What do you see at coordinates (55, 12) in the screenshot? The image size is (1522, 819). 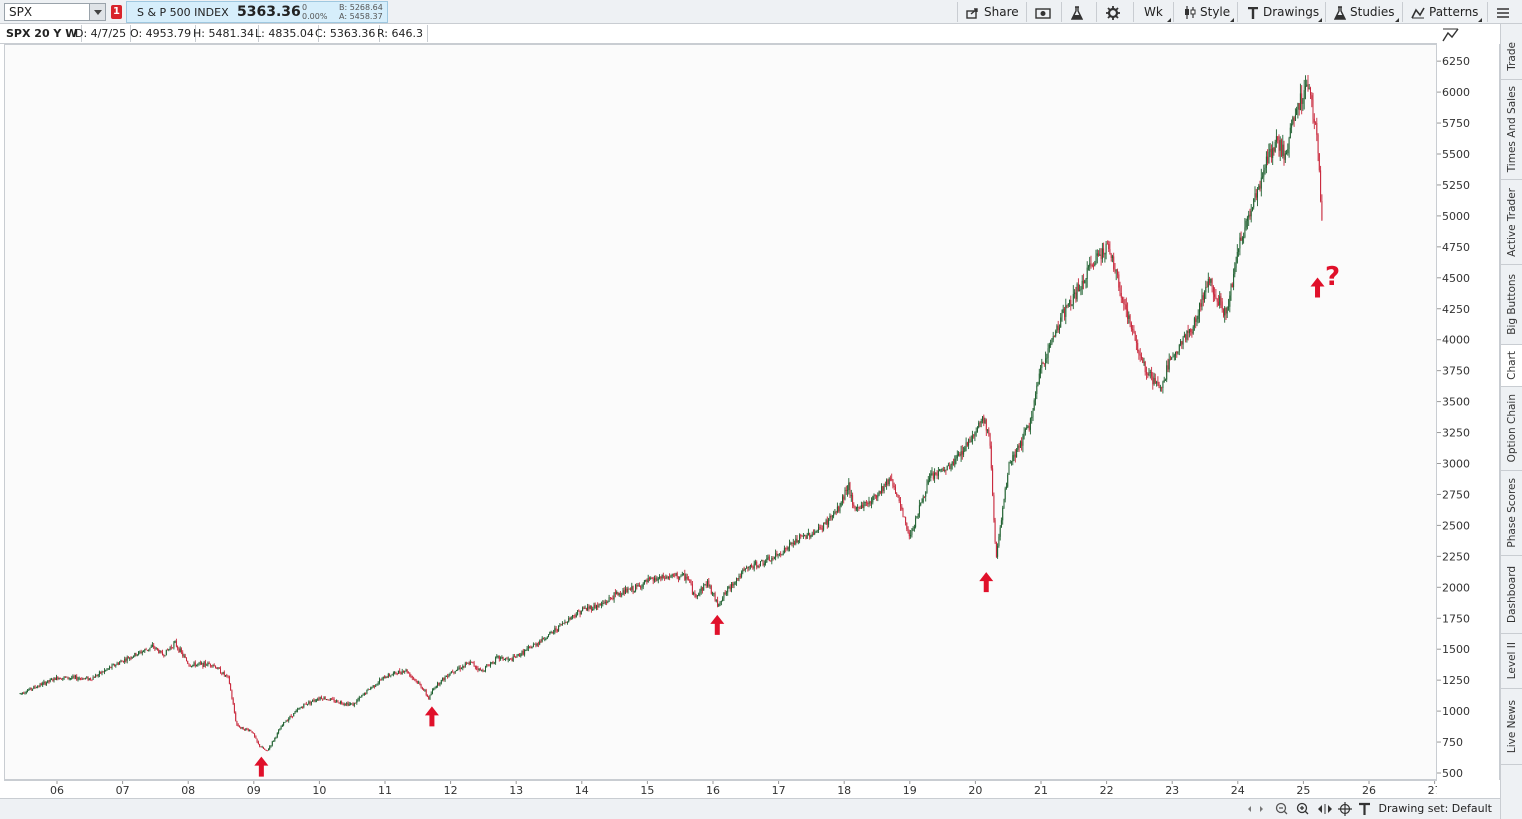 I see `symbol-input: SPX` at bounding box center [55, 12].